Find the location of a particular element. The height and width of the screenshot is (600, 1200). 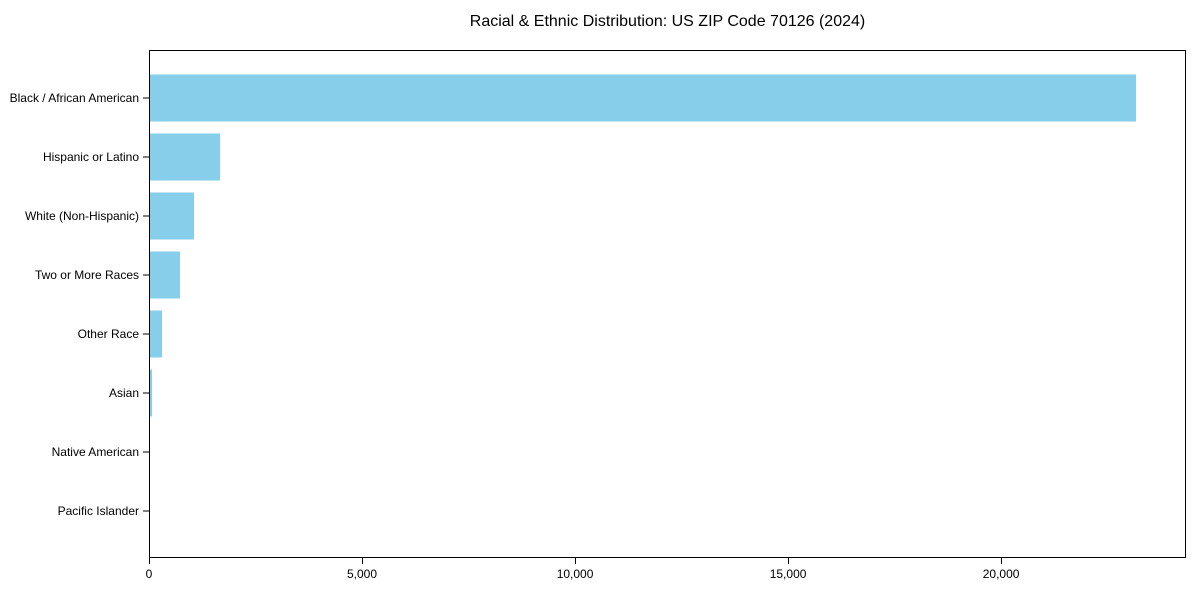

bar-row: White (Non-Hispanic) is located at coordinates (605, 215).